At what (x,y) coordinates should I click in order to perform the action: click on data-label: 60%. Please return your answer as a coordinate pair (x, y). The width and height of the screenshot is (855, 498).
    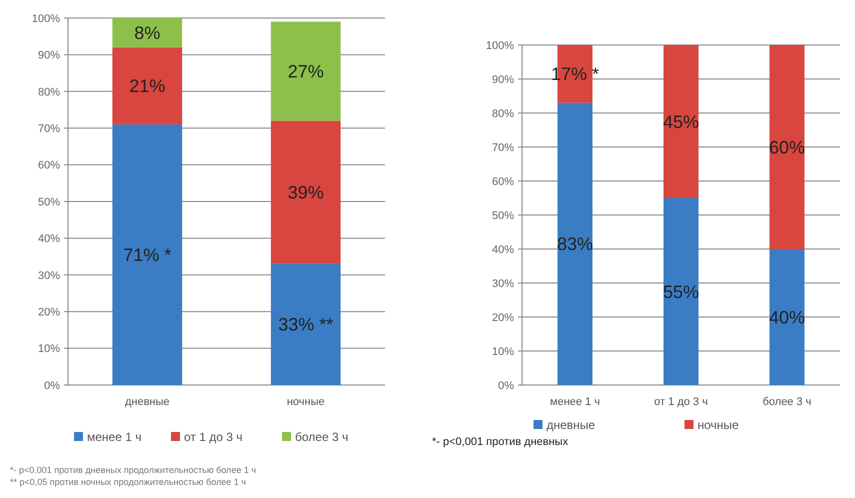
    Looking at the image, I should click on (787, 147).